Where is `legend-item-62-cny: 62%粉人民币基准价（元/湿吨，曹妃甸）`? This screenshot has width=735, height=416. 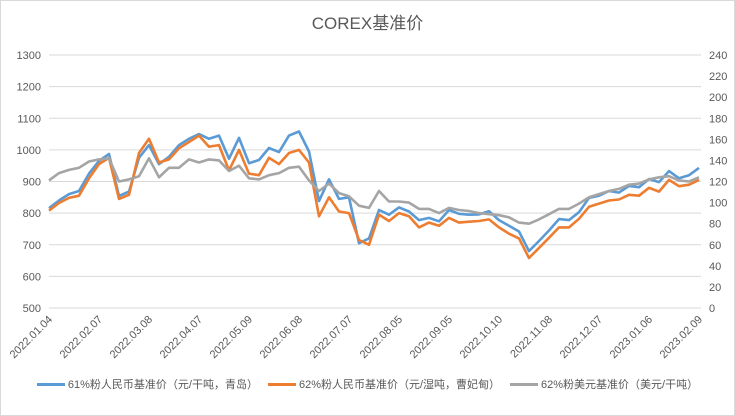 legend-item-62-cny: 62%粉人民币基准价（元/湿吨，曹妃甸） is located at coordinates (384, 384).